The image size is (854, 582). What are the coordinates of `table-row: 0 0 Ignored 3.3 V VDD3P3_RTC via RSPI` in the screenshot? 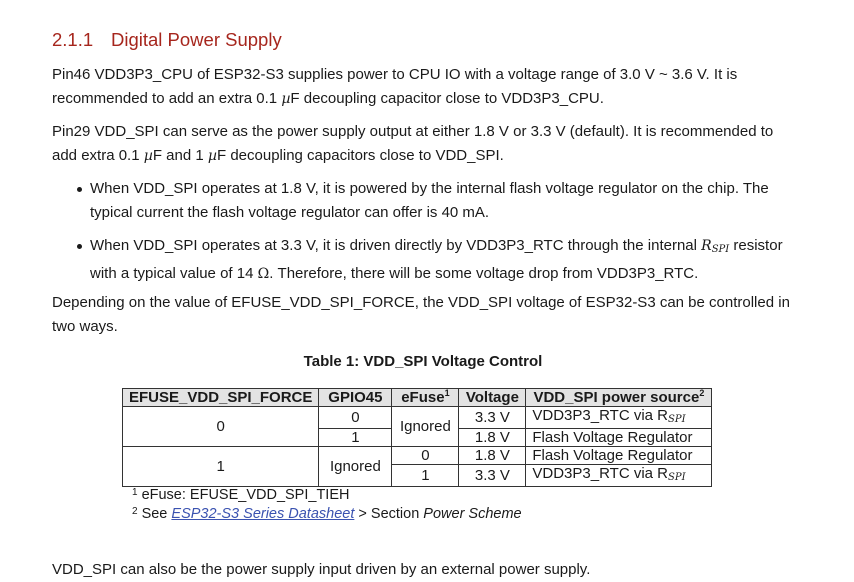 It's located at (417, 426).